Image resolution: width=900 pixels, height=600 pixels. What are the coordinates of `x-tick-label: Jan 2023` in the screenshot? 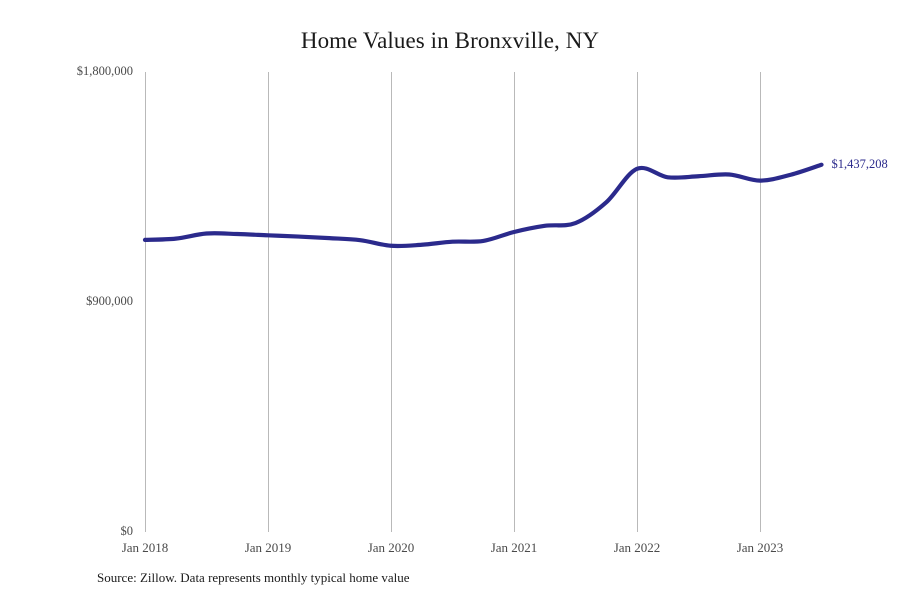 It's located at (760, 547).